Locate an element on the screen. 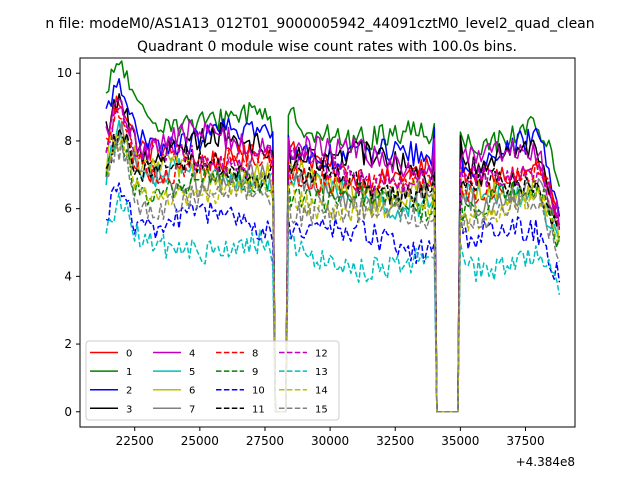 This screenshot has height=480, width=640. y-tick-label: 4 is located at coordinates (68, 276).